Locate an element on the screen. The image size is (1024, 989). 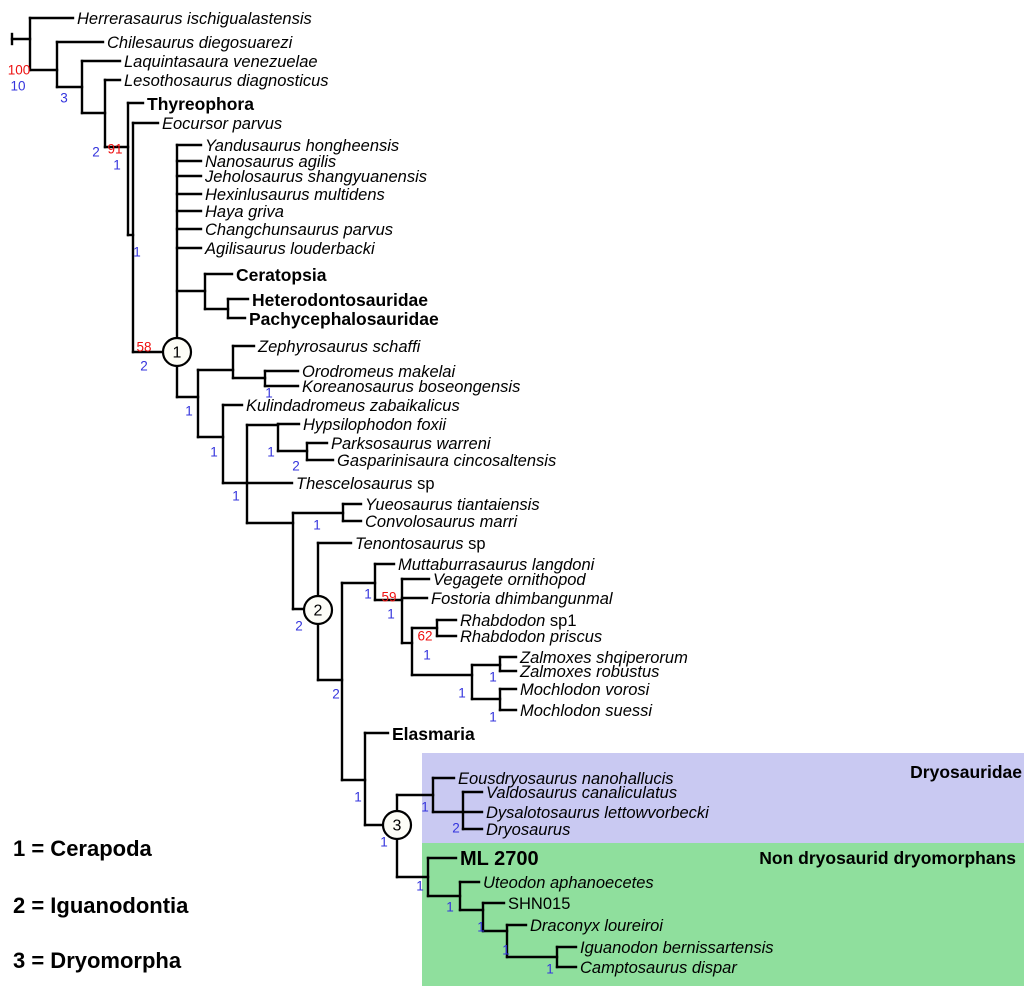
taxon-label: Herrerasaurus ischigualastensis is located at coordinates (194, 19).